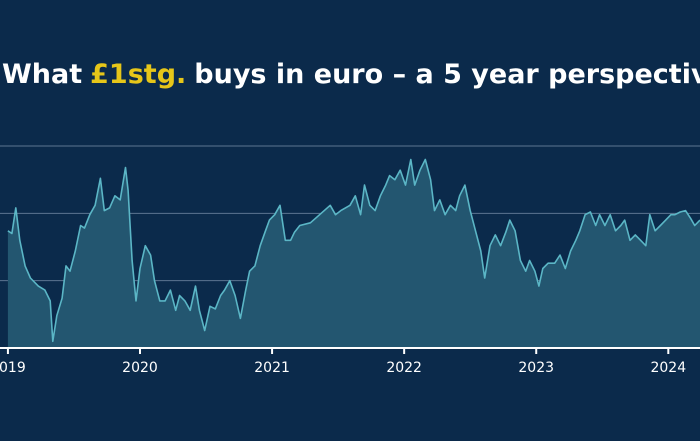 This screenshot has height=441, width=700. Describe the element at coordinates (42, 74) in the screenshot. I see `title-part: What` at that location.